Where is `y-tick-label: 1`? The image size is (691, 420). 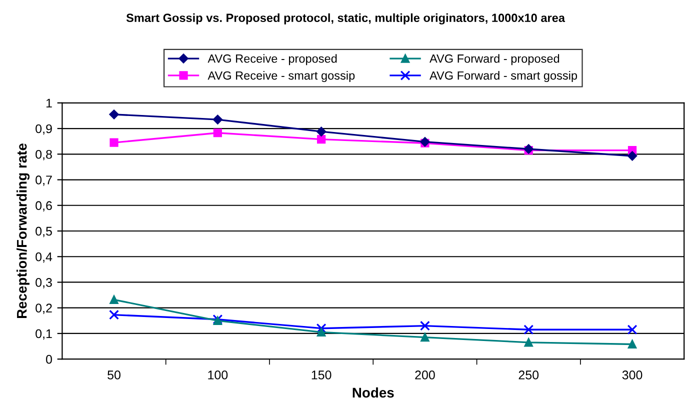 y-tick-label: 1 is located at coordinates (49, 103).